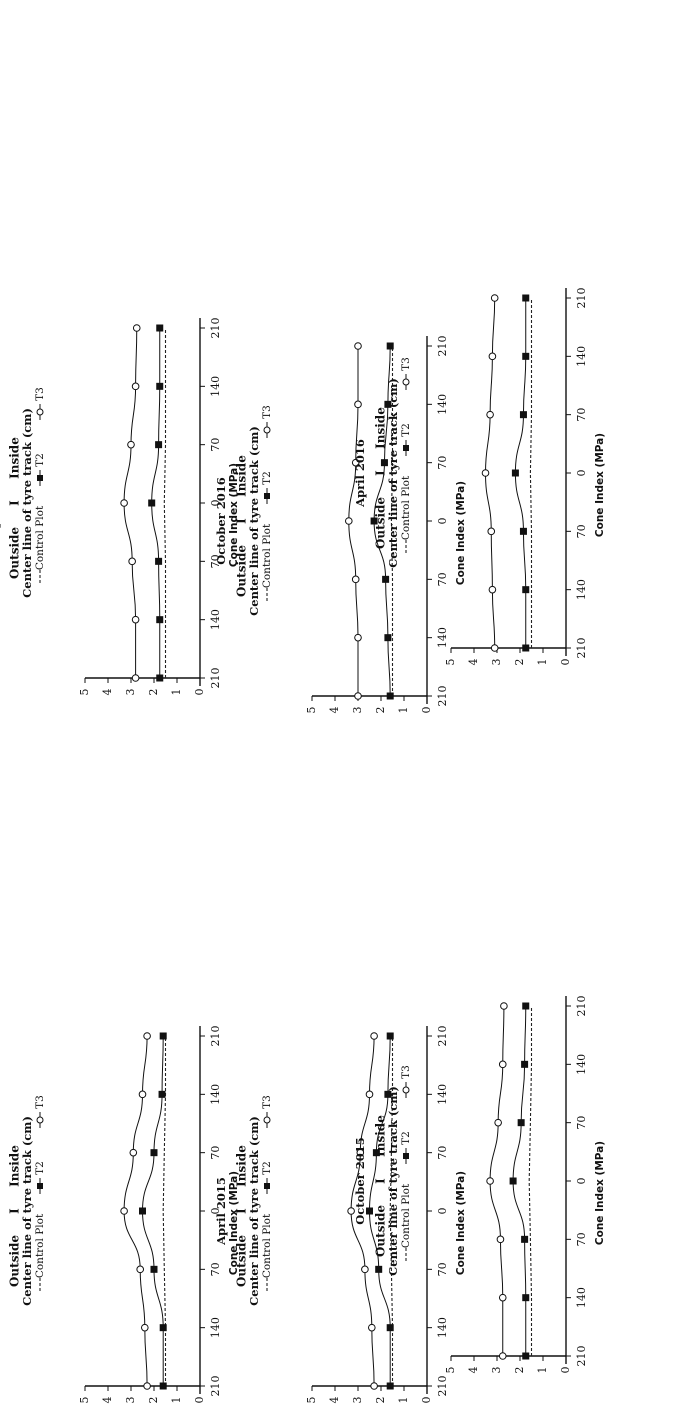 Image resolution: width=678 pixels, height=1416 pixels. What do you see at coordinates (406, 364) in the screenshot?
I see `legend-t3-label: T3` at bounding box center [406, 364].